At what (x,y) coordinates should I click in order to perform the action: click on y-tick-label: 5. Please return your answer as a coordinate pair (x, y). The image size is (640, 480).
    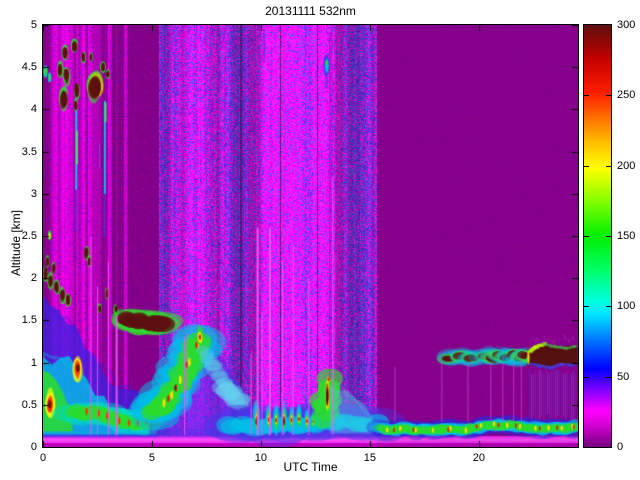
    Looking at the image, I should click on (33, 25).